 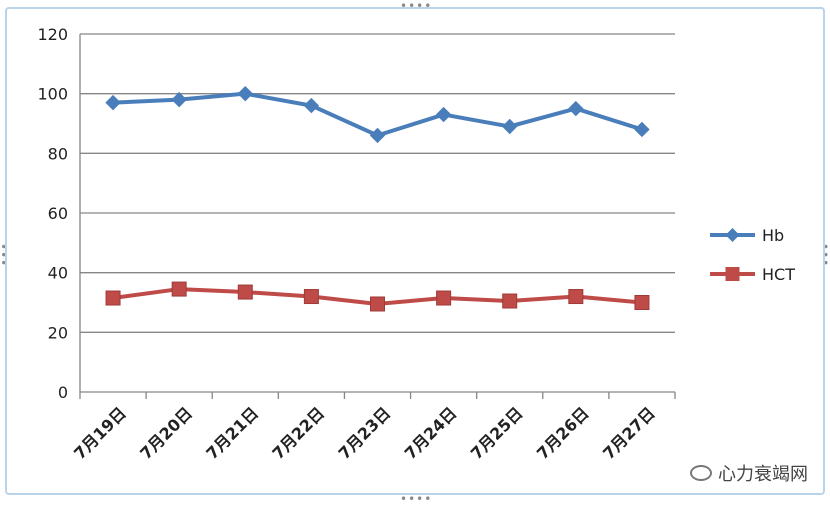 What do you see at coordinates (52, 94) in the screenshot?
I see `y-tick-label: 100` at bounding box center [52, 94].